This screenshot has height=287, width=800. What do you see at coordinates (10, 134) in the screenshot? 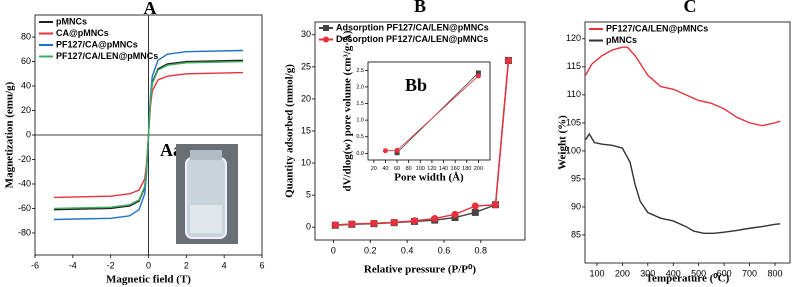
I see `y-axis-label: Magnetization (emu/g)` at bounding box center [10, 134].